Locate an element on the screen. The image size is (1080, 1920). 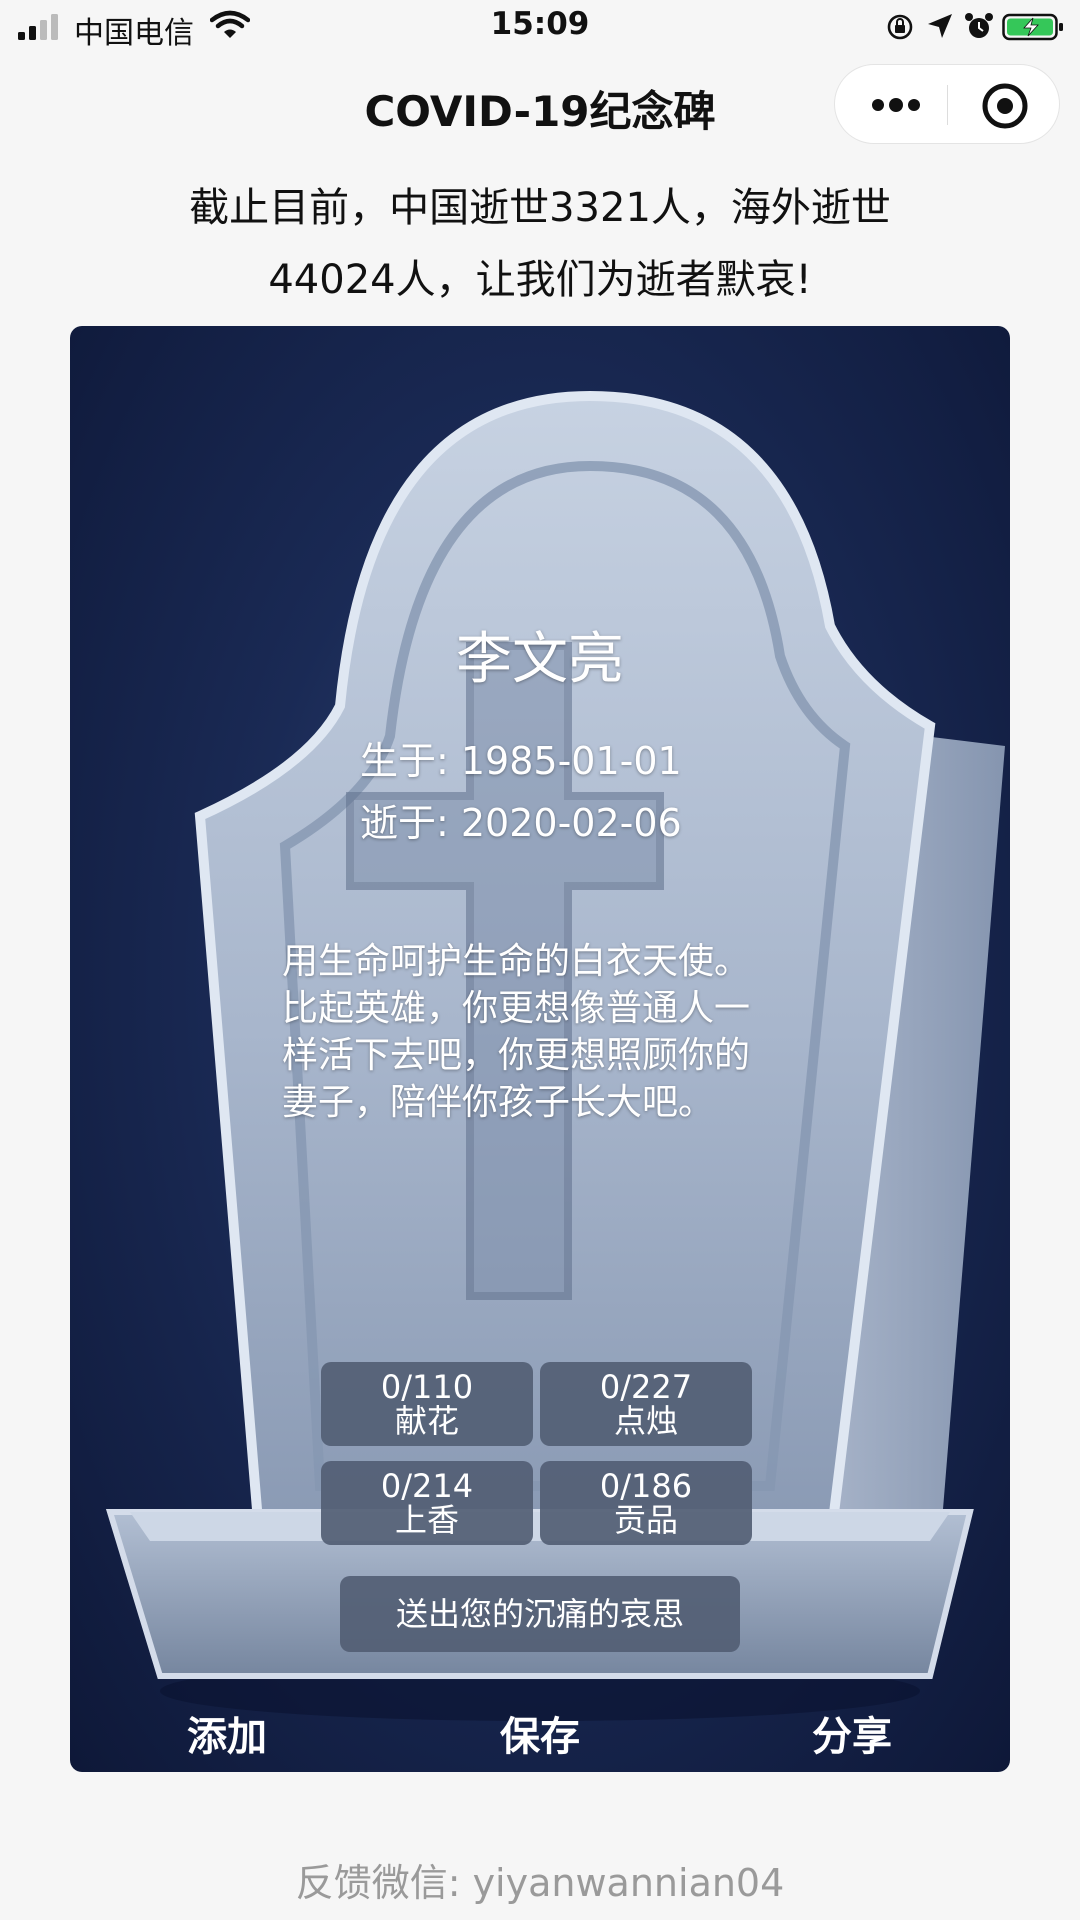
cellular-signal-icon is located at coordinates (38, 27).